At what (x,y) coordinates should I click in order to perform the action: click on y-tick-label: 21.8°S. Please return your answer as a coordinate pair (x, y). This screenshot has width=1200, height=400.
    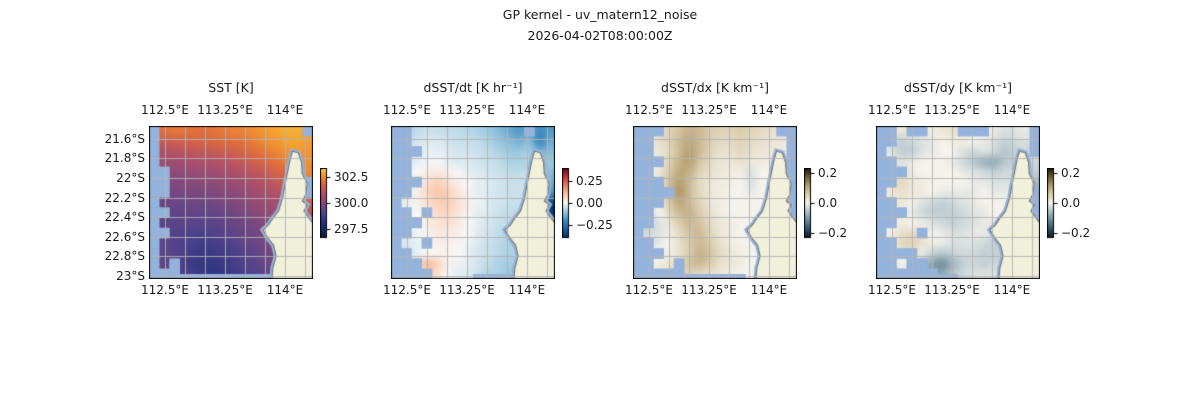
    Looking at the image, I should click on (124, 158).